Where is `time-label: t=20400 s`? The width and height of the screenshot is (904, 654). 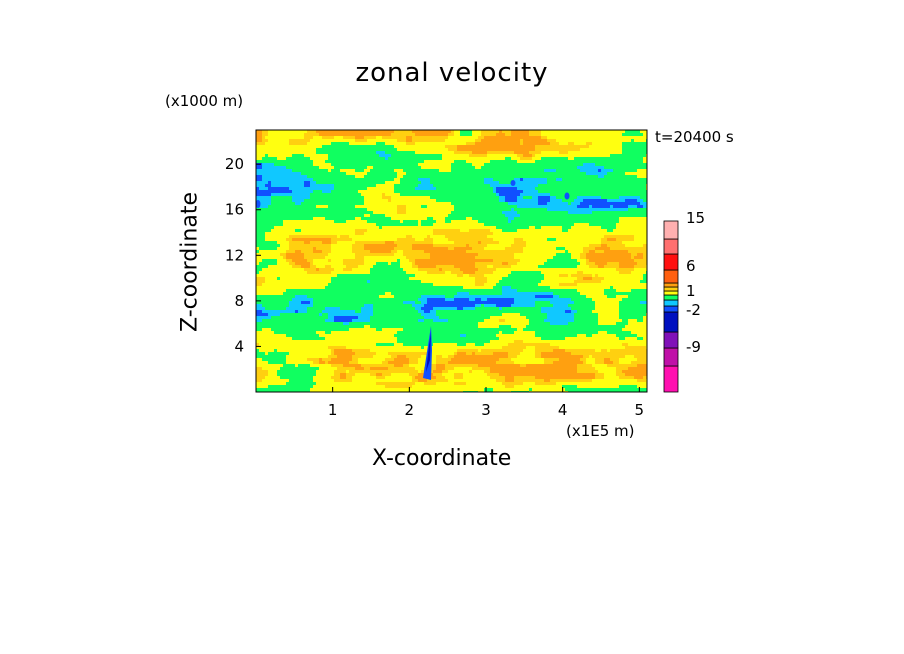
time-label: t=20400 s is located at coordinates (694, 137).